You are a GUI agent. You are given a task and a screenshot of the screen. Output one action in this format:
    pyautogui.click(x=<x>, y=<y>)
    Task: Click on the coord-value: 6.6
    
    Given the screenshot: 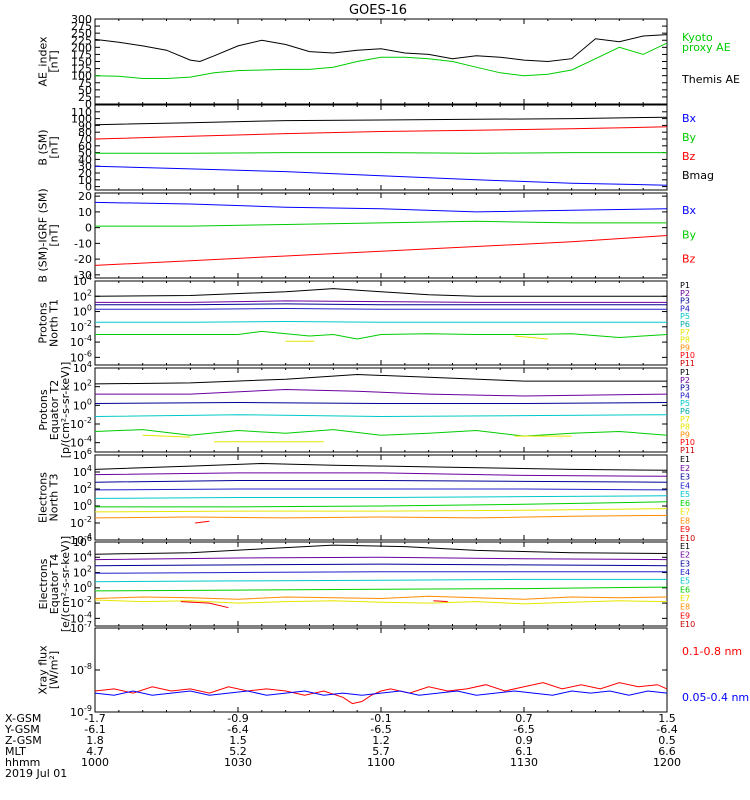 What is the action you would take?
    pyautogui.click(x=667, y=751)
    